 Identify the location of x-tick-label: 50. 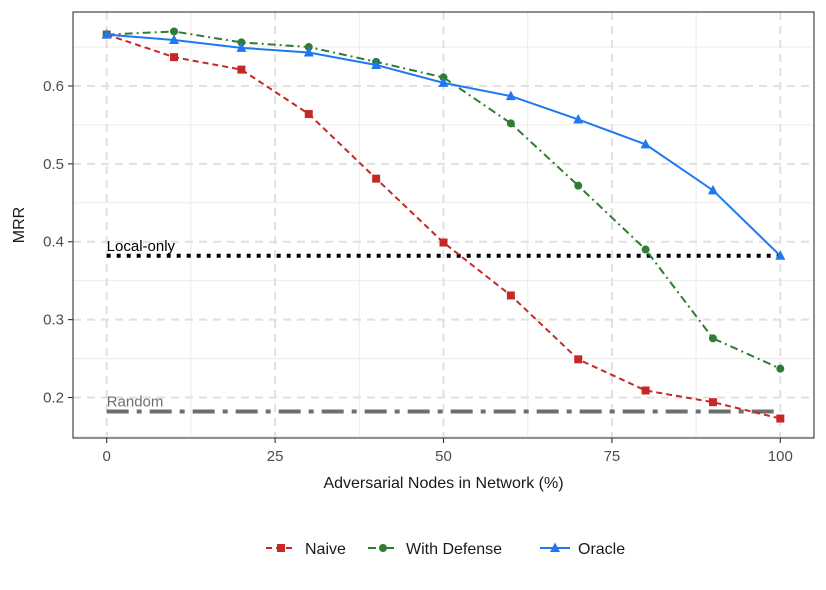
(443, 456).